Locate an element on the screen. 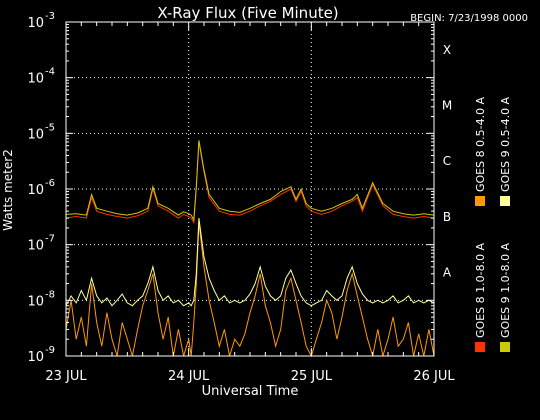  y-tick-exponent: -5 is located at coordinates (50, 127).